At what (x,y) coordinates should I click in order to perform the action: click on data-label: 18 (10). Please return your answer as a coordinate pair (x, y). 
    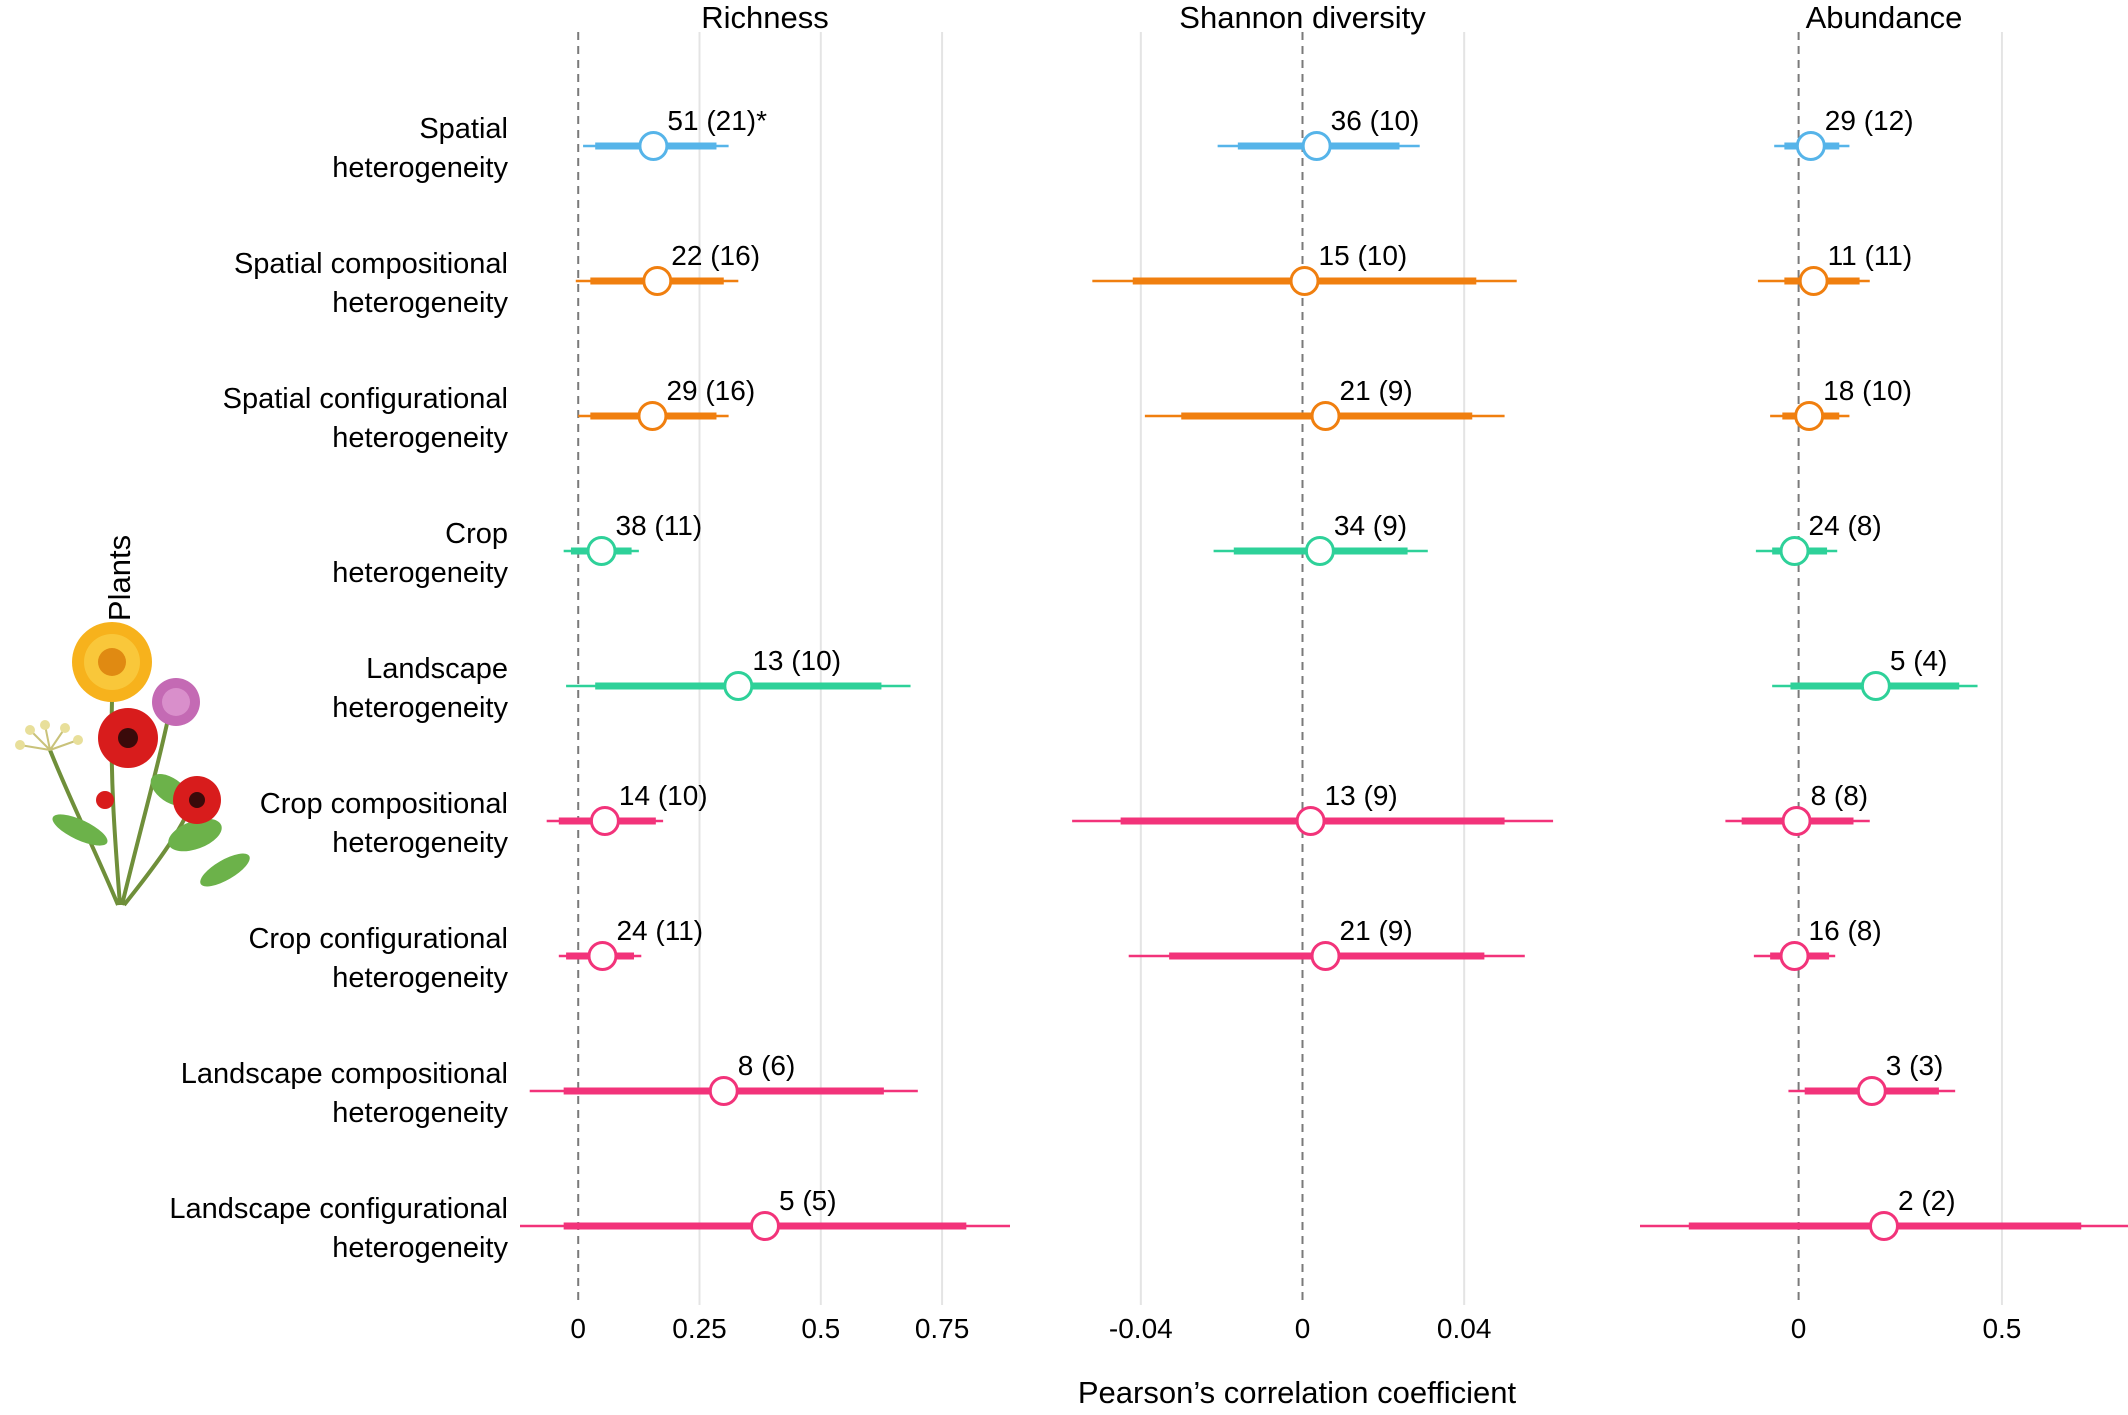
    Looking at the image, I should click on (1867, 390).